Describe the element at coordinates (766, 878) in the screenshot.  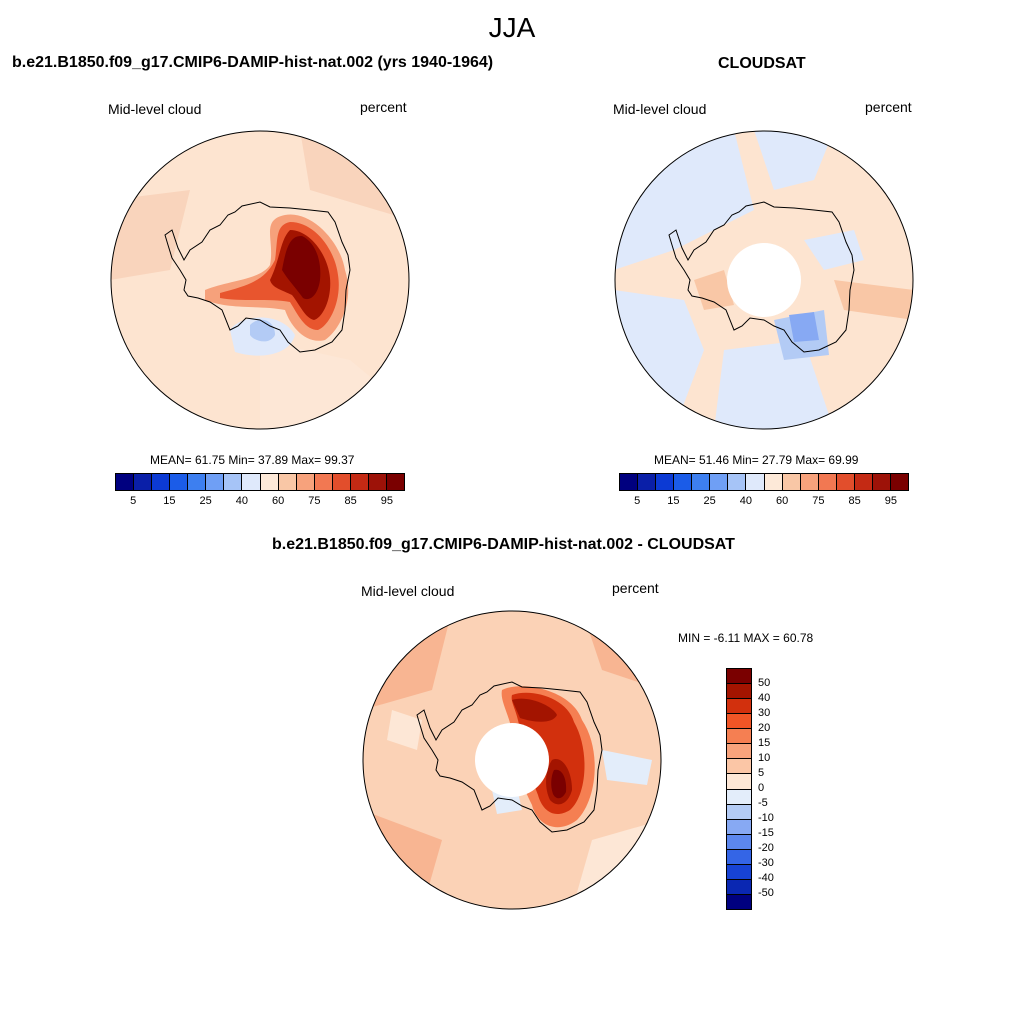
I see `colorbar-tick-label: -40` at that location.